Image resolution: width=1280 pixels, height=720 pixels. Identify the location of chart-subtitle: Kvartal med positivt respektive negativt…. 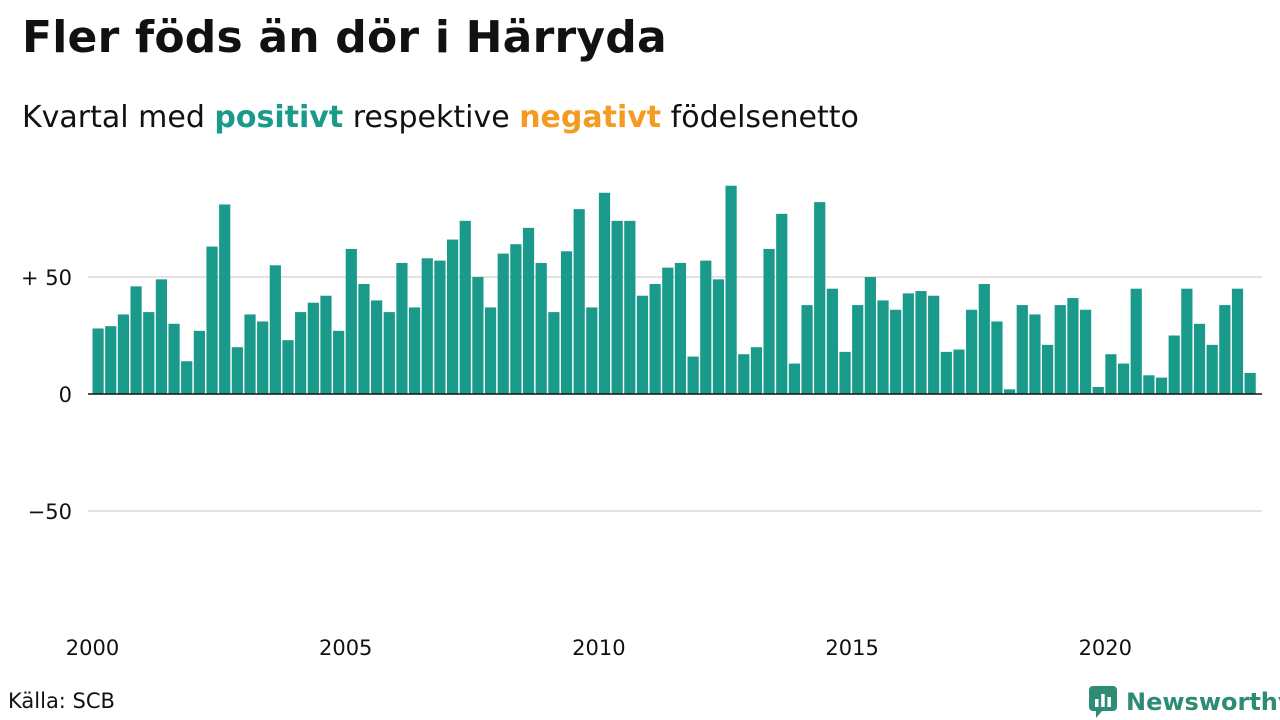
(440, 117).